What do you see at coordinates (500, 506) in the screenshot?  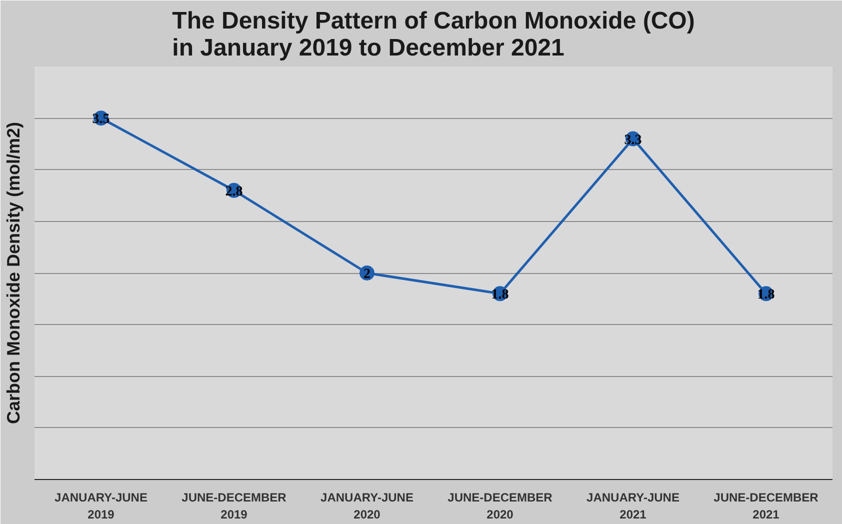 I see `x-tick-label: JUNE-DECEMBER 2020` at bounding box center [500, 506].